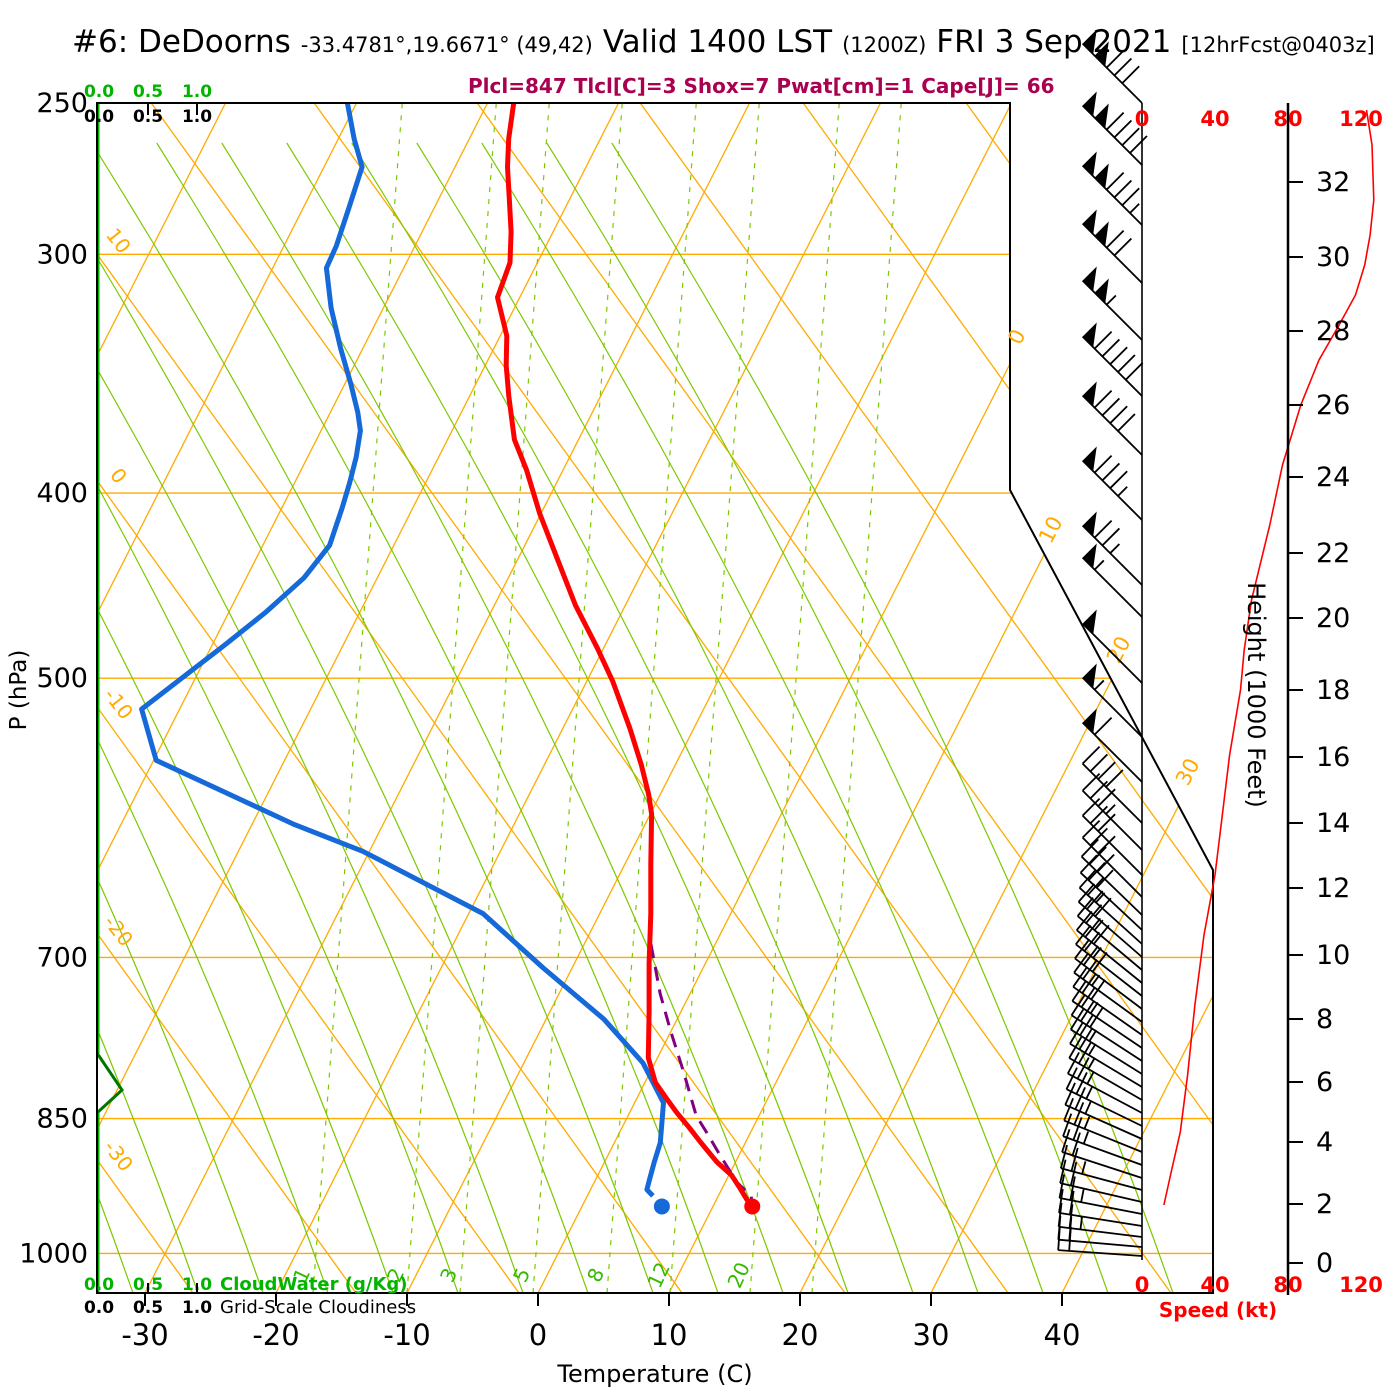 The height and width of the screenshot is (1400, 1400). Describe the element at coordinates (1324, 1263) in the screenshot. I see `height-tick-label: 0` at that location.